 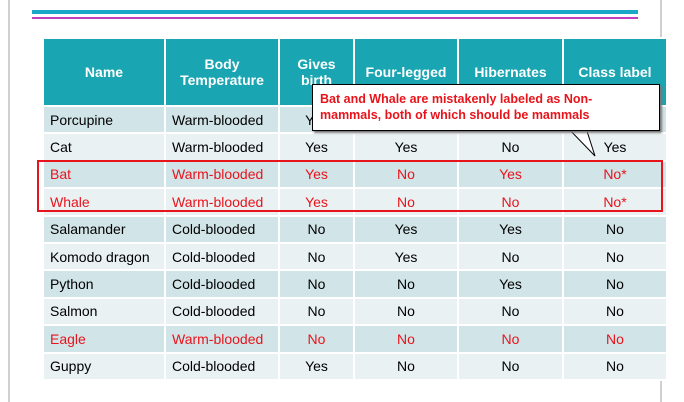 What do you see at coordinates (104, 147) in the screenshot?
I see `table-cell: Cat` at bounding box center [104, 147].